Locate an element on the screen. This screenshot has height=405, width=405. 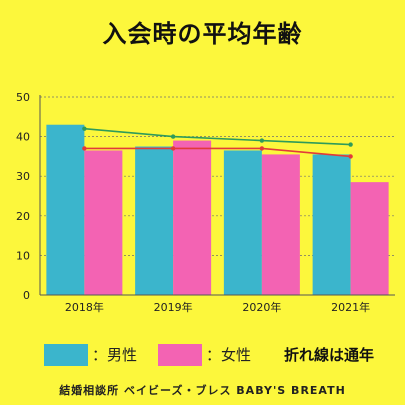
legend-male-swatch is located at coordinates (66, 355).